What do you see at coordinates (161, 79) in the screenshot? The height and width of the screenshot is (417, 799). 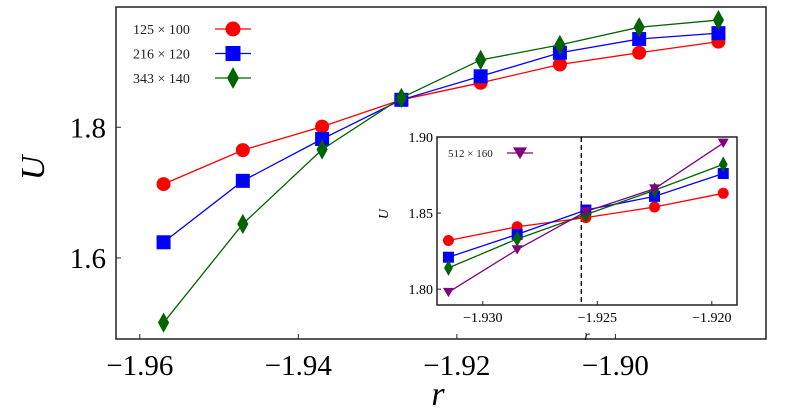 I see `legend-label: 343 × 140` at bounding box center [161, 79].